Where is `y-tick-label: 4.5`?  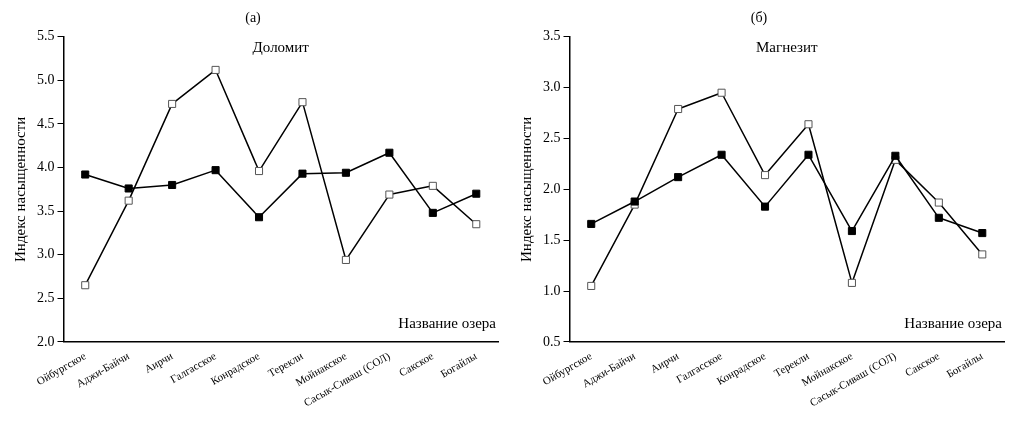
y-tick-label: 4.5 is located at coordinates (46, 123).